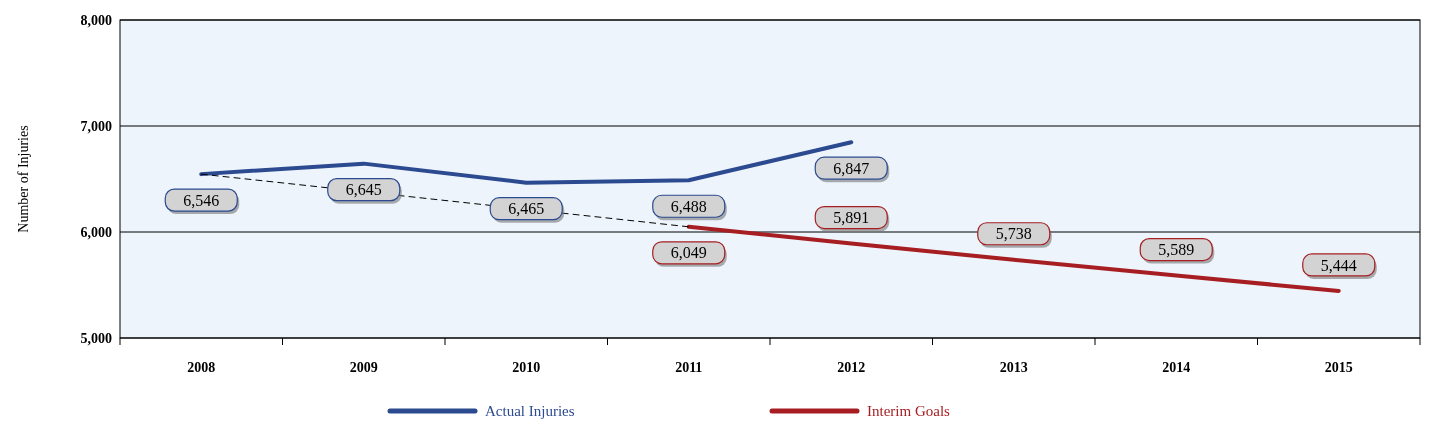 This screenshot has width=1438, height=429. I want to click on data-label: 6,645, so click(363, 190).